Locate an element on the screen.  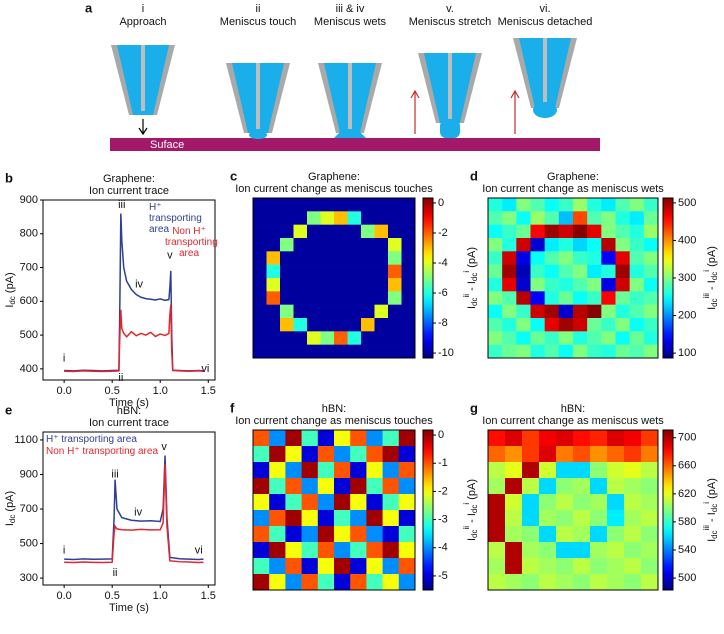
plot-frame is located at coordinates (334, 278).